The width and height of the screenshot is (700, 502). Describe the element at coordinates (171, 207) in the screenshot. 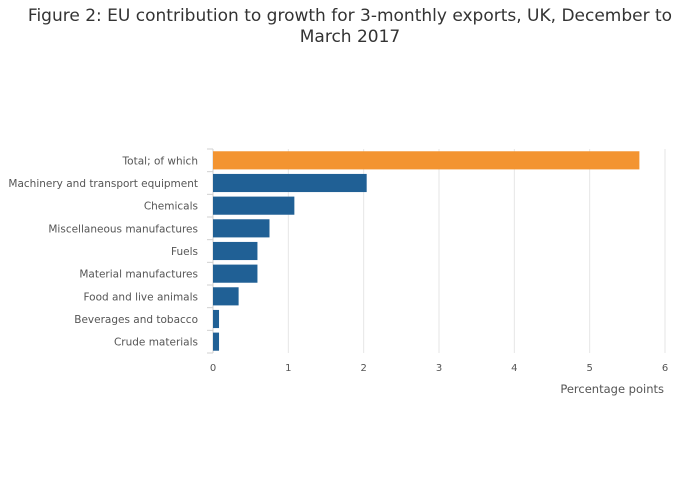

I see `category-label: Chemicals` at that location.